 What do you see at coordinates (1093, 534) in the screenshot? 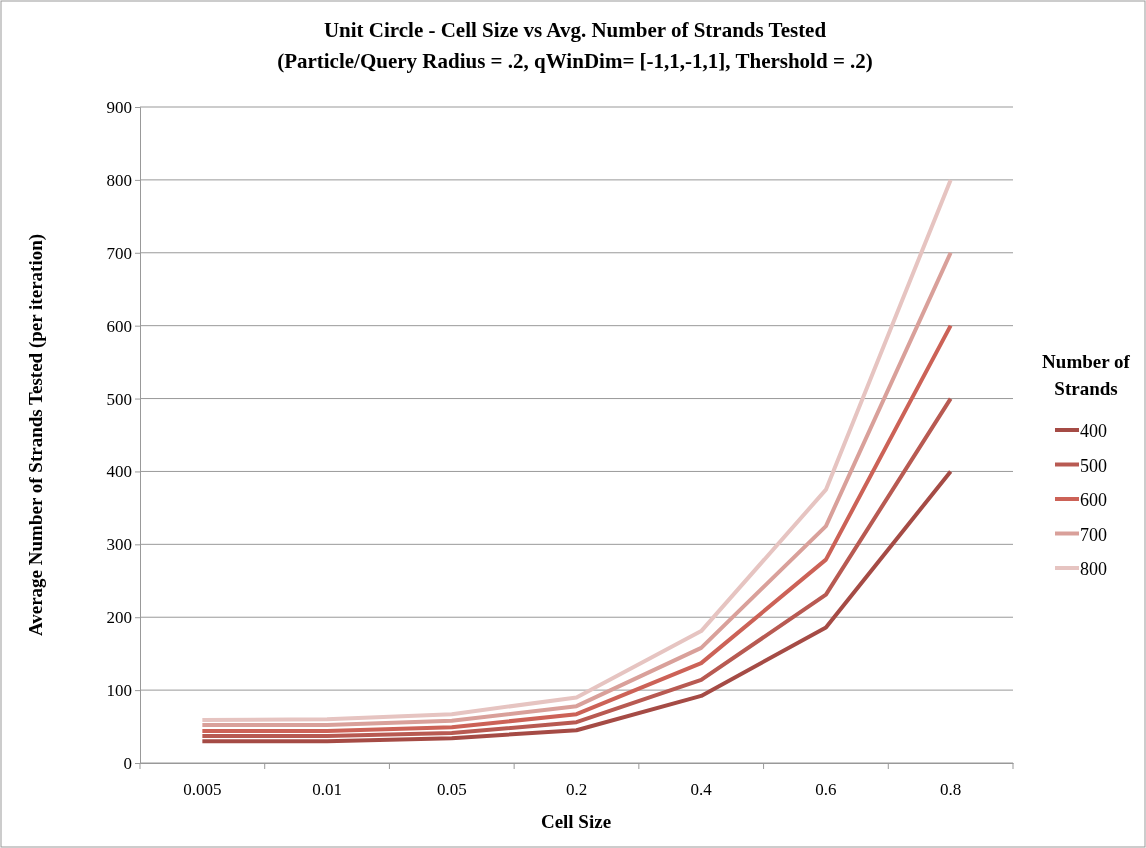
I see `legend-label: 700` at bounding box center [1093, 534].